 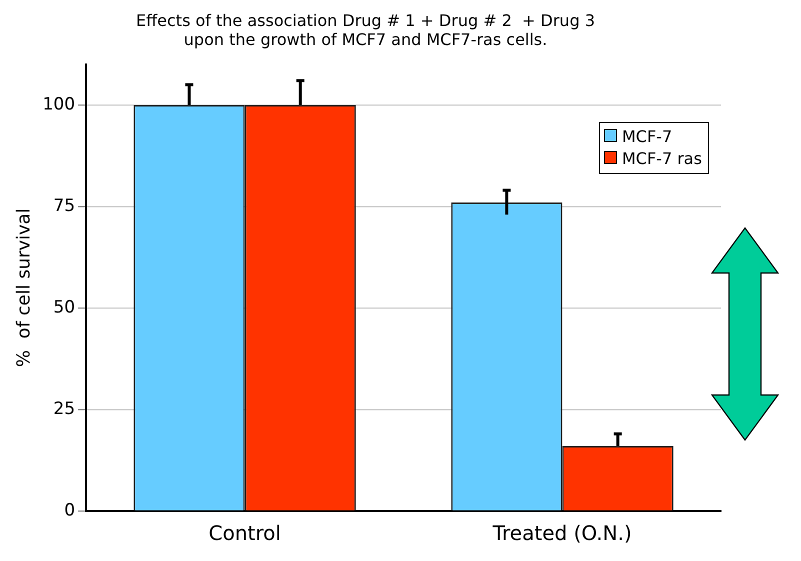 What do you see at coordinates (662, 158) in the screenshot?
I see `legend-label: MCF-7 ras` at bounding box center [662, 158].